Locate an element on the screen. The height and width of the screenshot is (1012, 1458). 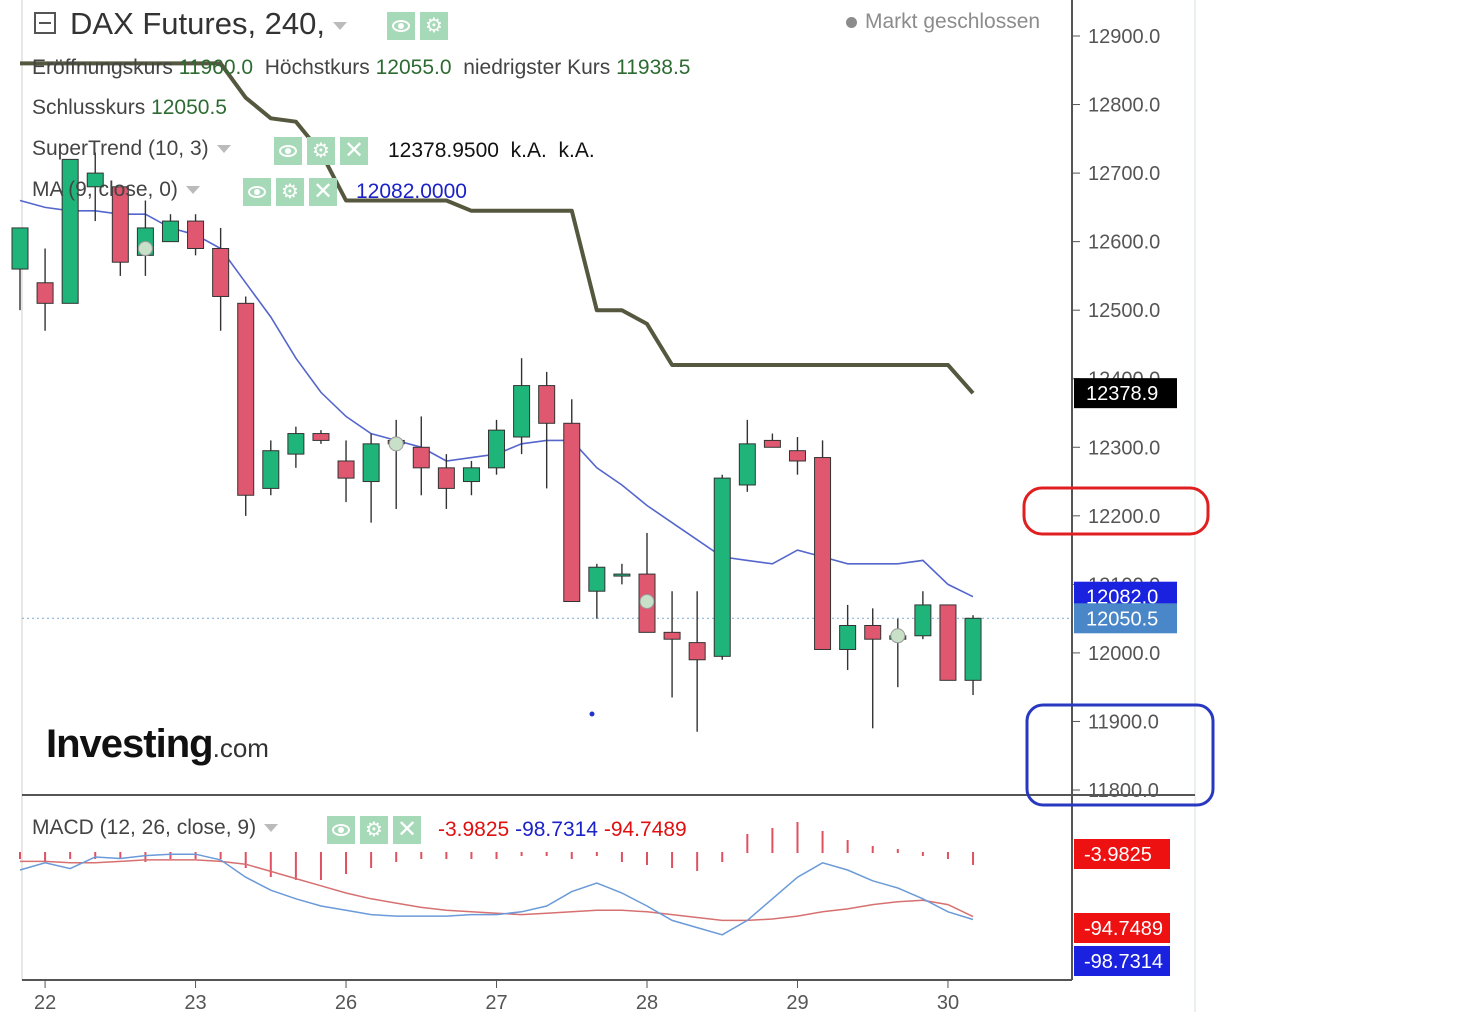
macd-gear-icon: ⚙ is located at coordinates (374, 830).